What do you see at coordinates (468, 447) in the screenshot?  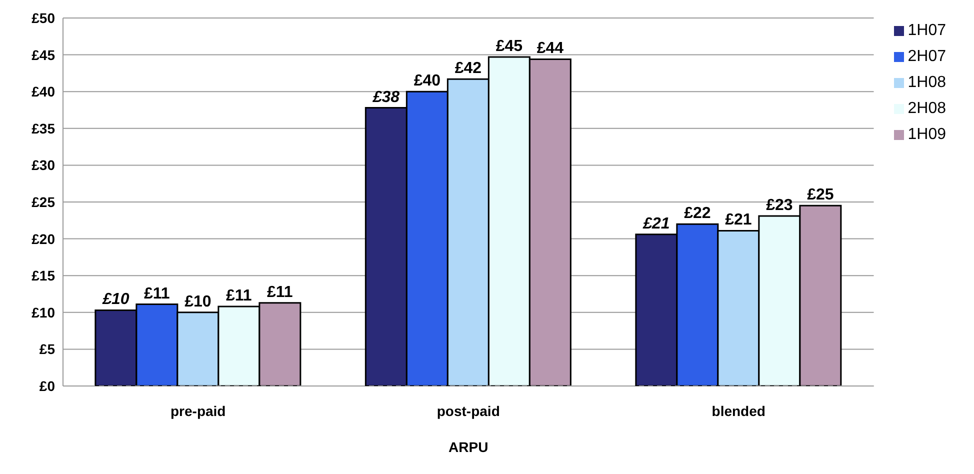 I see `x-axis-title: ARPU` at bounding box center [468, 447].